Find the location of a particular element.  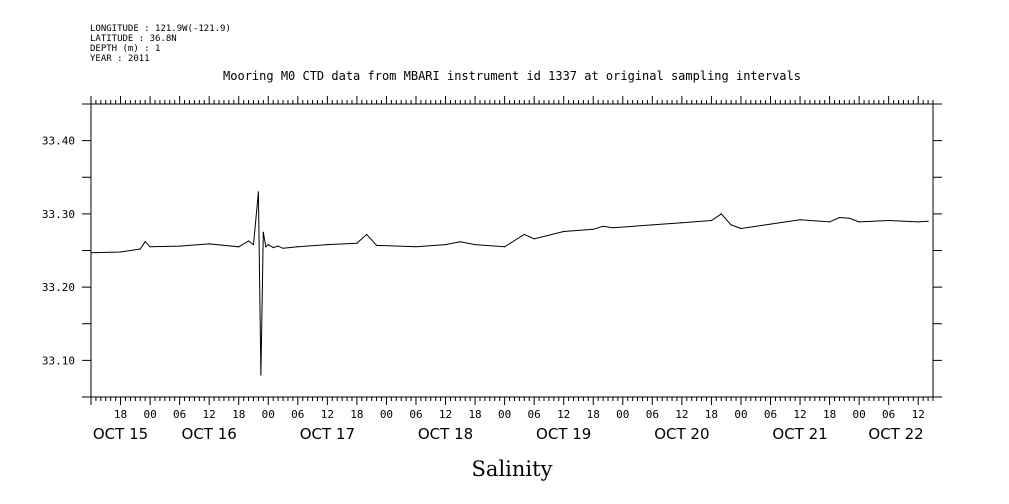

x-day-label: OCT 21 is located at coordinates (799, 434).